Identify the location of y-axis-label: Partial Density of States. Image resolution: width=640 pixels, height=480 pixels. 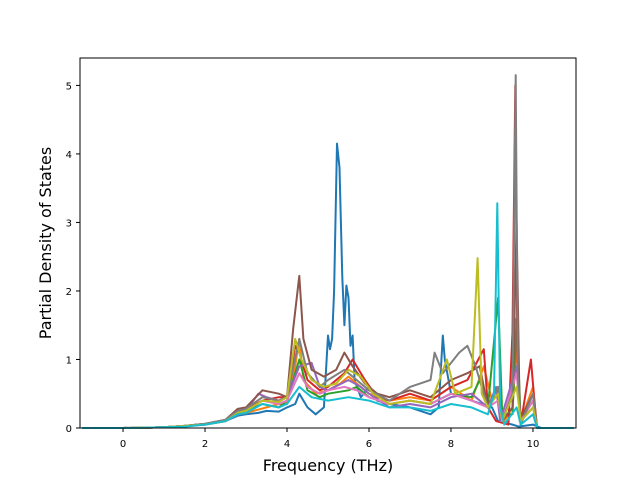
(45, 243).